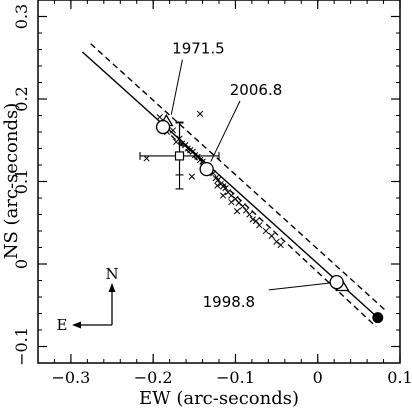  I want to click on y-tick-label: 0.1, so click(21, 181).